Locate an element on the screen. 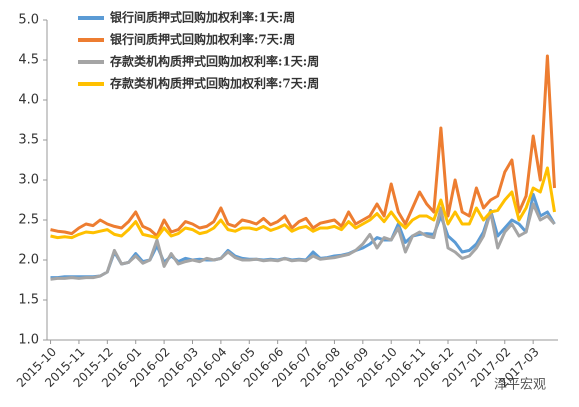 This screenshot has height=407, width=579. y-tick-label: 4.0 is located at coordinates (28, 100).